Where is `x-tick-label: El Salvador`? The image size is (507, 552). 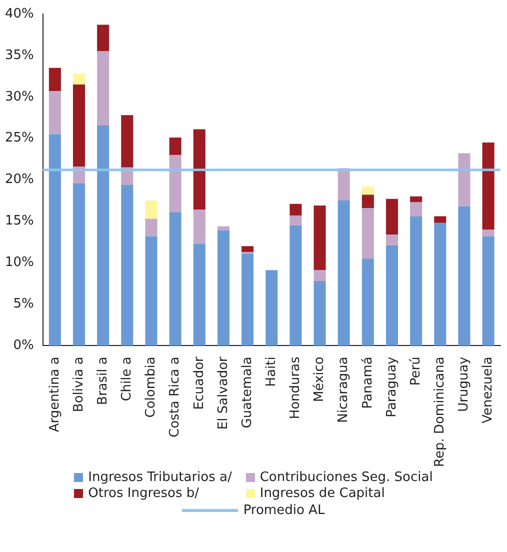
x-tick-label: El Salvador is located at coordinates (223, 393).